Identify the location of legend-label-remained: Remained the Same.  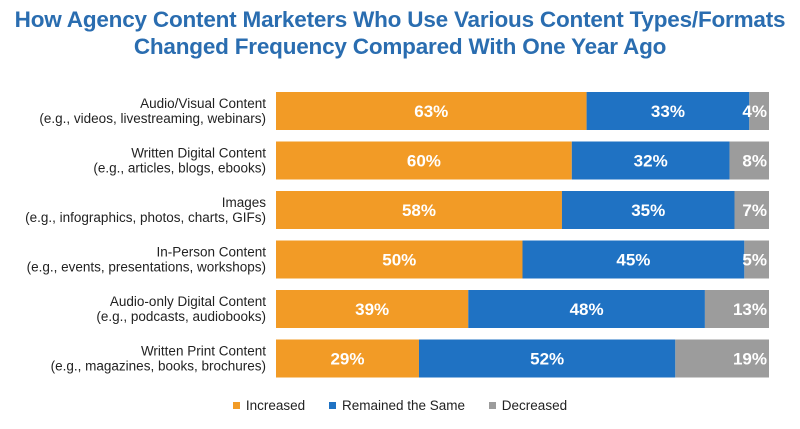
(403, 405).